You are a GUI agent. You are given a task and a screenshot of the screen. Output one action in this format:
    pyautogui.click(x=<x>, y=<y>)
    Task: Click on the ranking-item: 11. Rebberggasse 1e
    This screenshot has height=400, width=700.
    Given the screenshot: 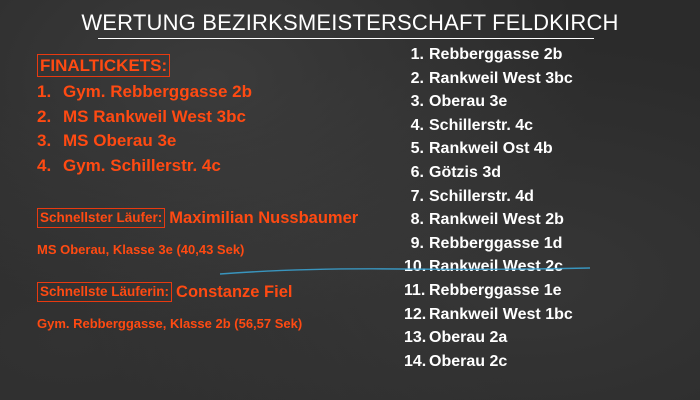 What is the action you would take?
    pyautogui.click(x=488, y=291)
    